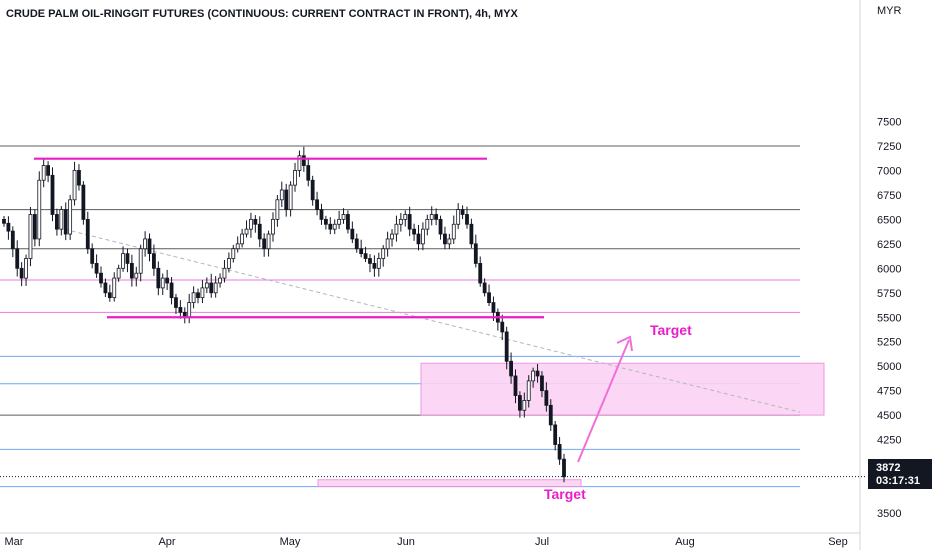 The image size is (932, 550). Describe the element at coordinates (888, 468) in the screenshot. I see `last-price-value: 3872` at that location.